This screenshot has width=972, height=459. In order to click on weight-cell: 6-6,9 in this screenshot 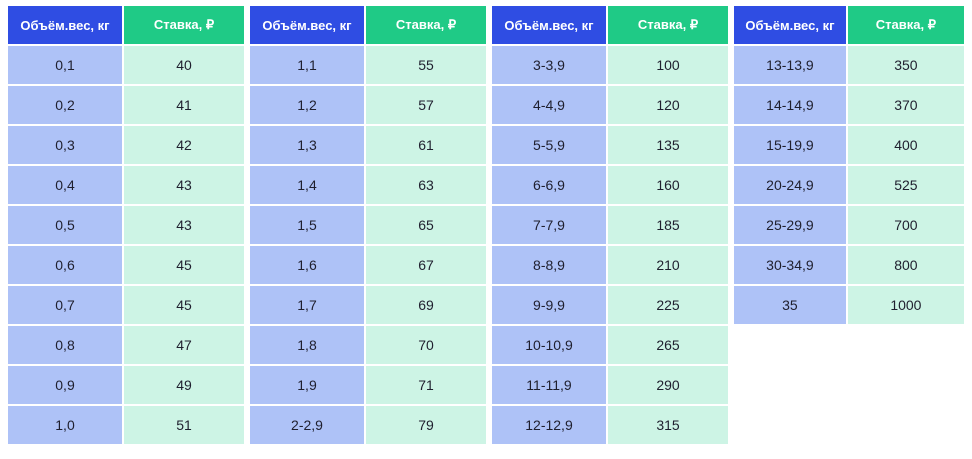, I will do `click(549, 185)`.